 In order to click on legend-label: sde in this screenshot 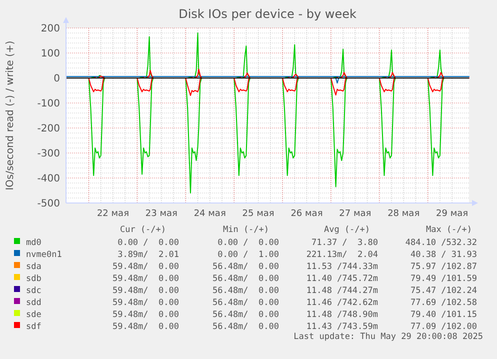, I will do `click(34, 315)`.